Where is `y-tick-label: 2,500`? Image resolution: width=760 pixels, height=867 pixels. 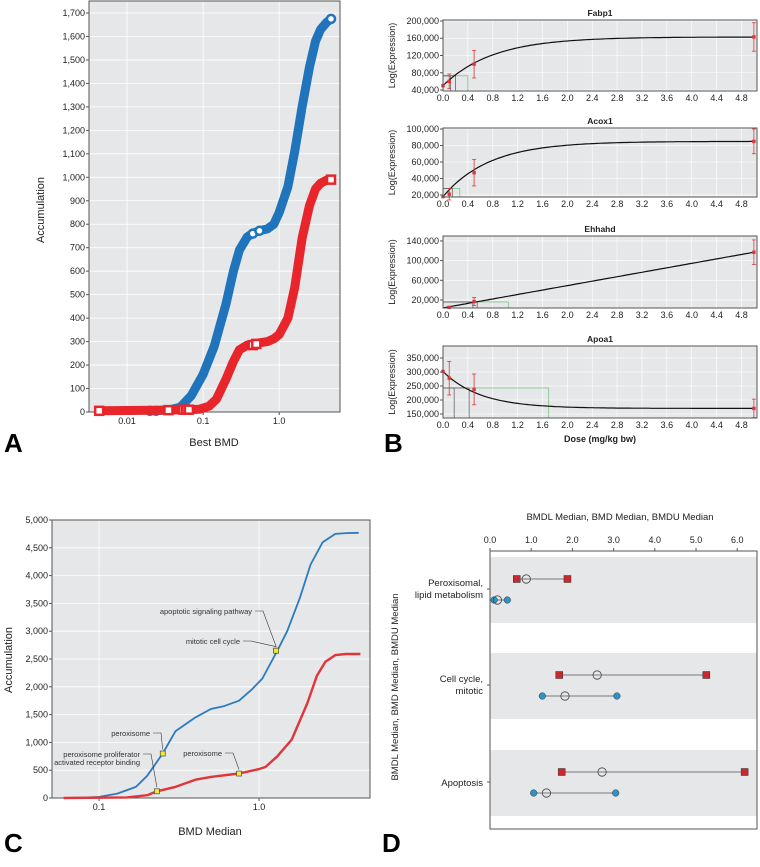 y-tick-label: 2,500 is located at coordinates (36, 659).